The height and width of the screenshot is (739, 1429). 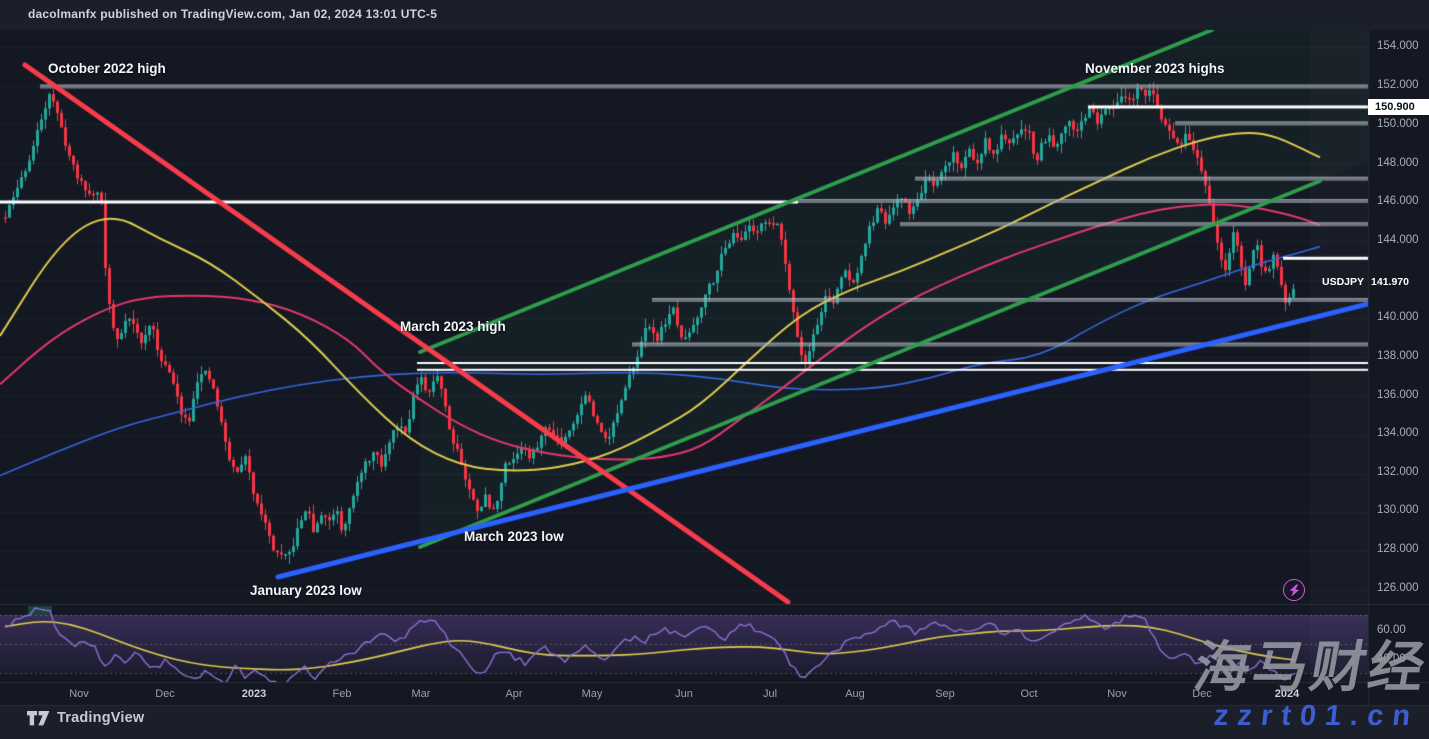 I want to click on annotation-march-2023-low: March 2023 low, so click(x=514, y=536).